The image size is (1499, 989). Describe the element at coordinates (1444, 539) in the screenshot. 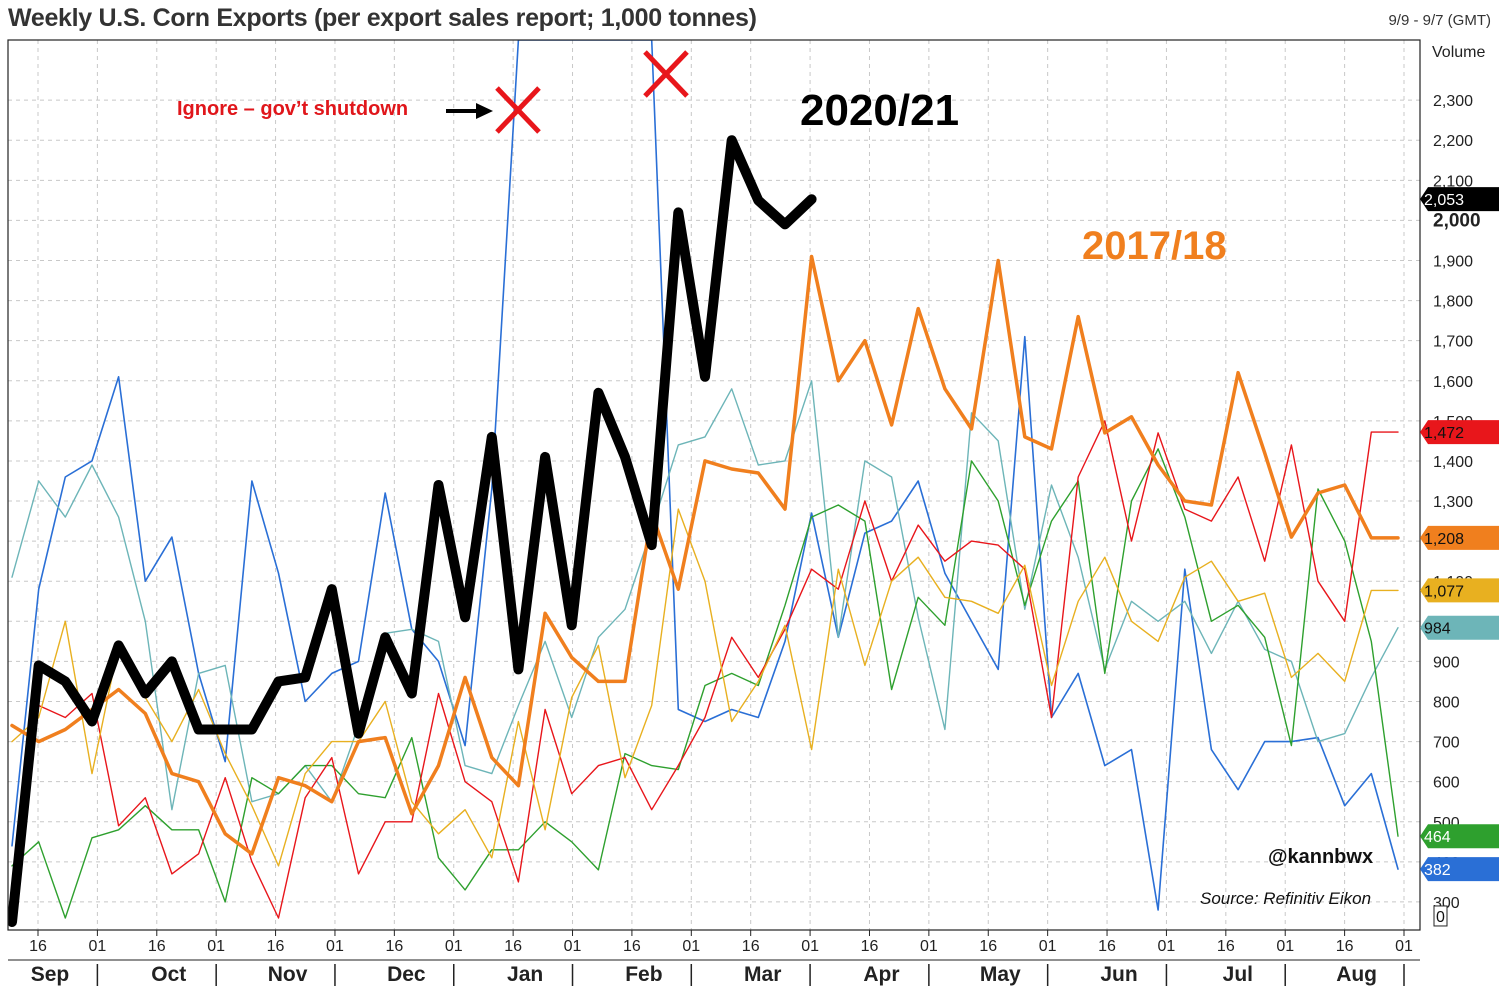

I see `badge-label: 1,208` at that location.